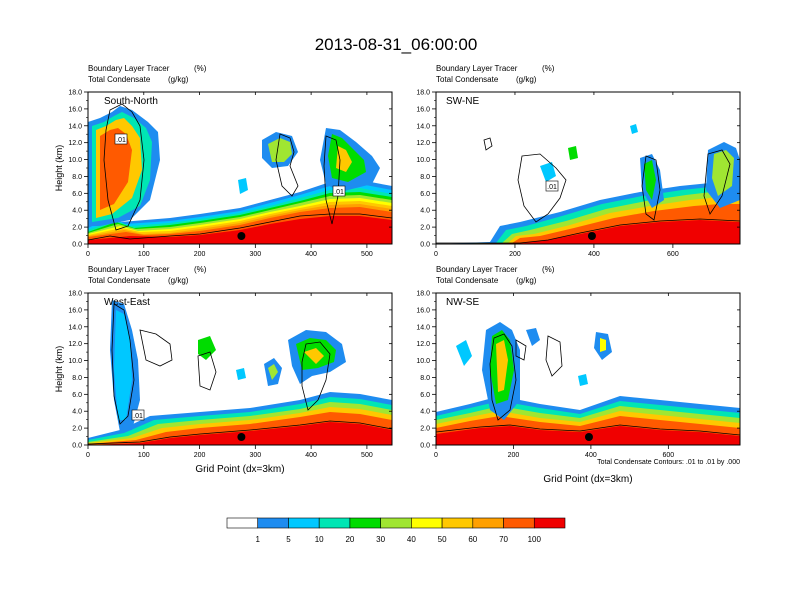  What do you see at coordinates (59, 168) in the screenshot?
I see `y-axis-label: Height (km)` at bounding box center [59, 168].